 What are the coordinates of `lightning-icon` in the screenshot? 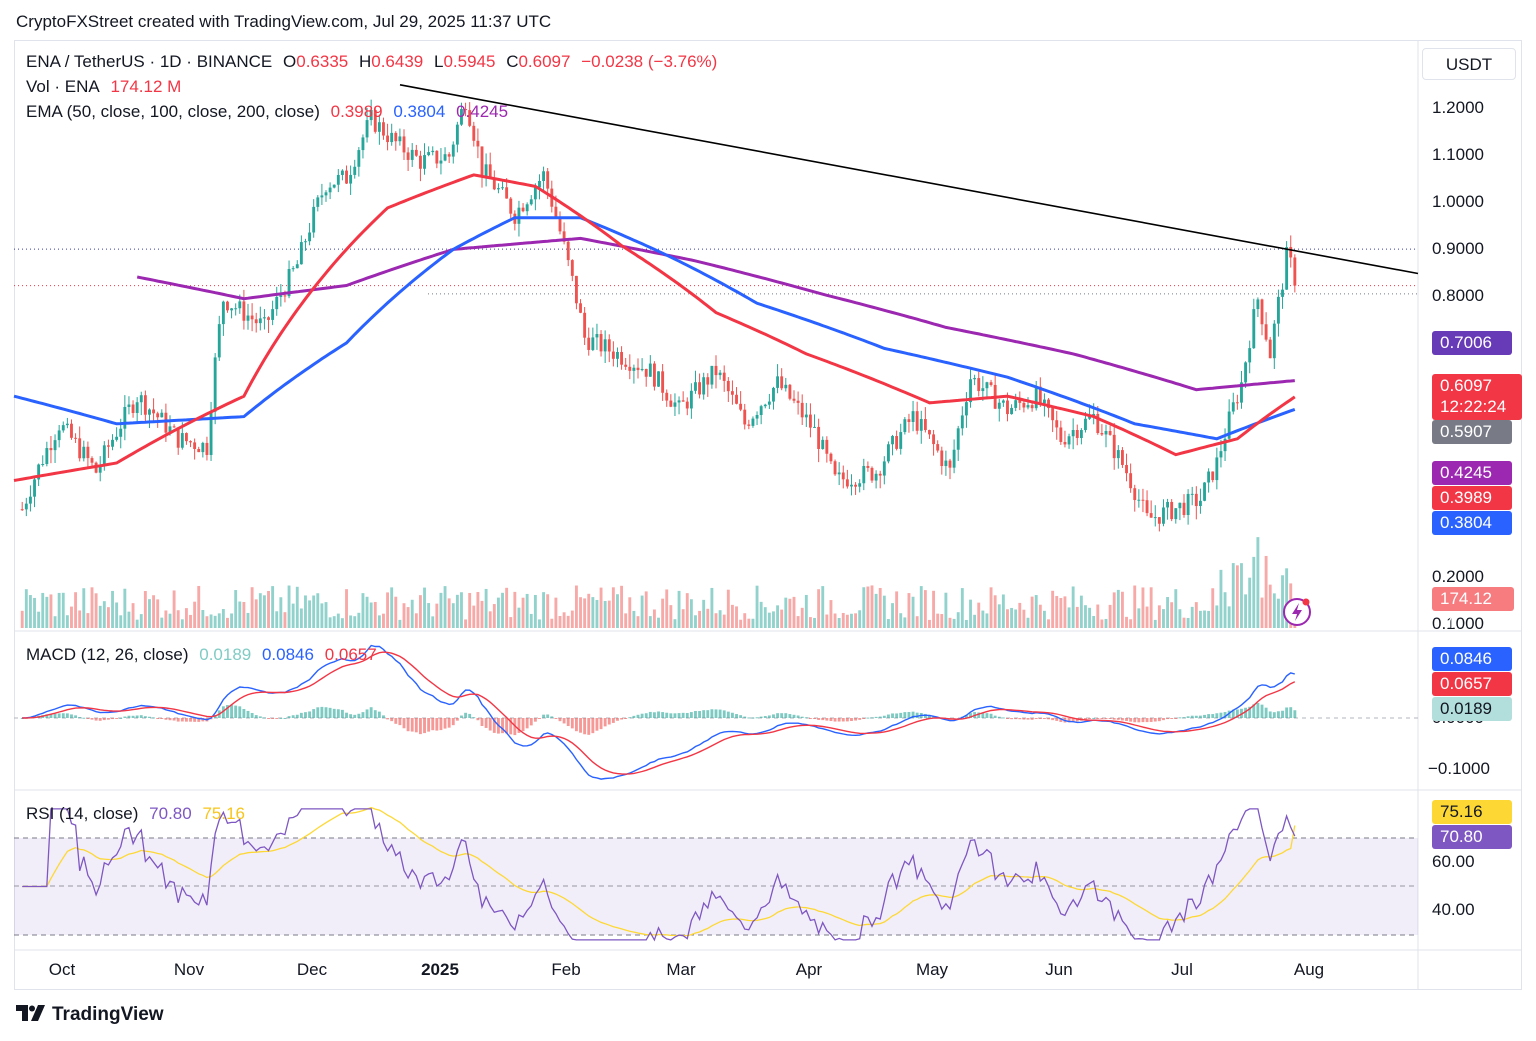 It's located at (1297, 612).